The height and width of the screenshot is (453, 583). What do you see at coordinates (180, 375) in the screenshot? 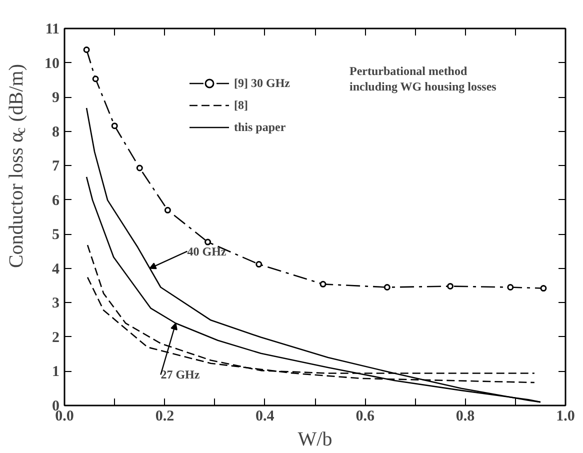
I see `annotation: 27 GHz` at bounding box center [180, 375].